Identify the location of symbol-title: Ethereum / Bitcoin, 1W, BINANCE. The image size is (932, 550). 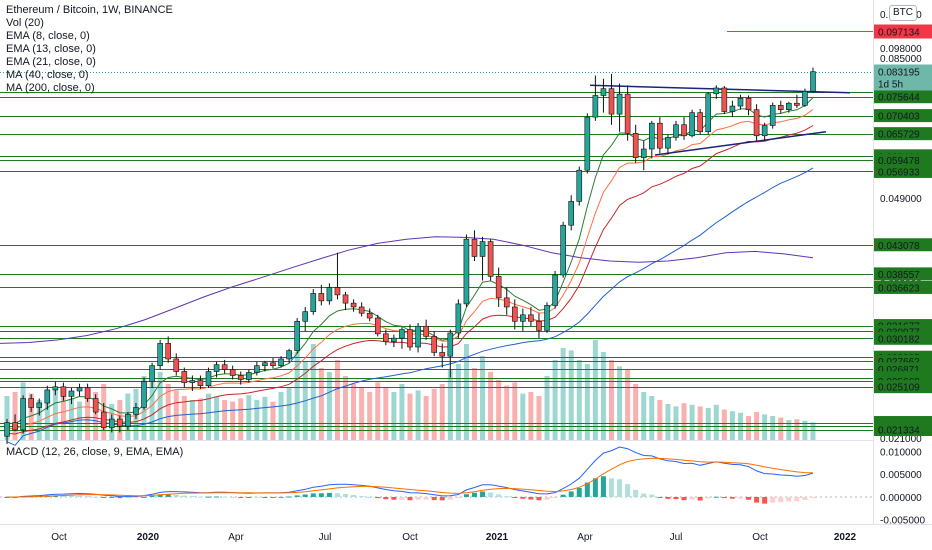
(89, 10).